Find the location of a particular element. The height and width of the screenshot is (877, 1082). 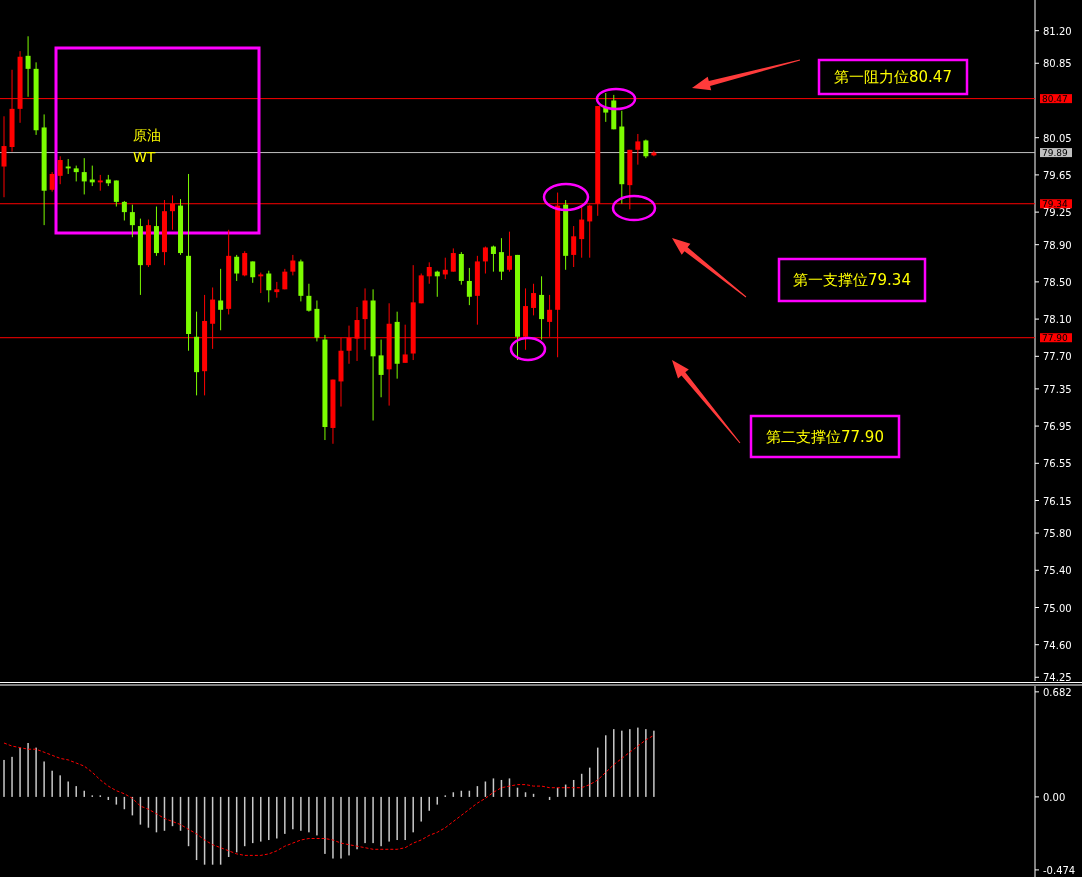

y-tick-label: -0.474 is located at coordinates (1059, 870).